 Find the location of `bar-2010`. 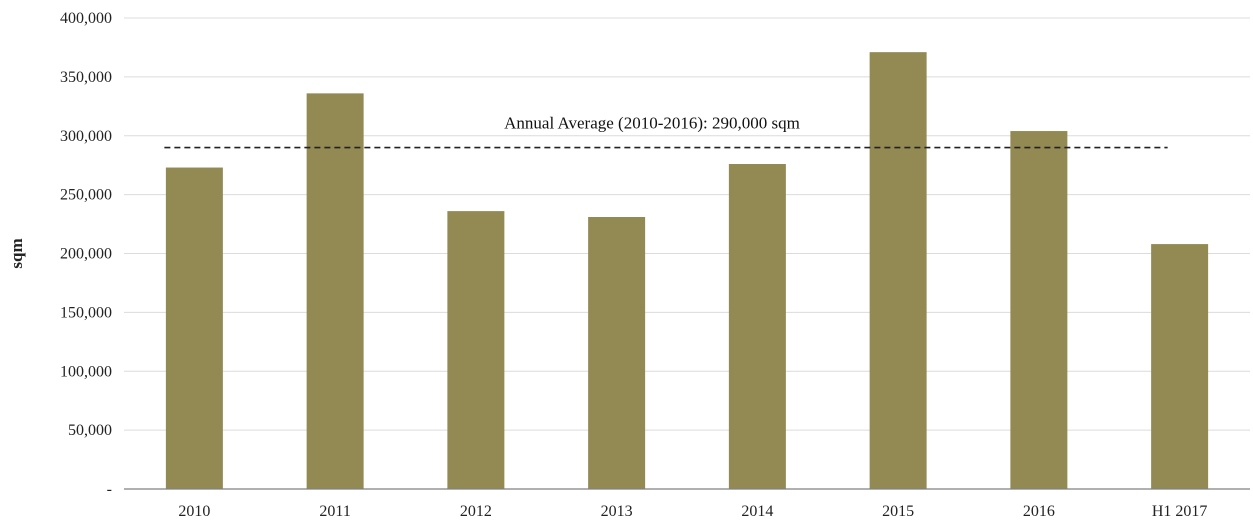

bar-2010 is located at coordinates (194, 328).